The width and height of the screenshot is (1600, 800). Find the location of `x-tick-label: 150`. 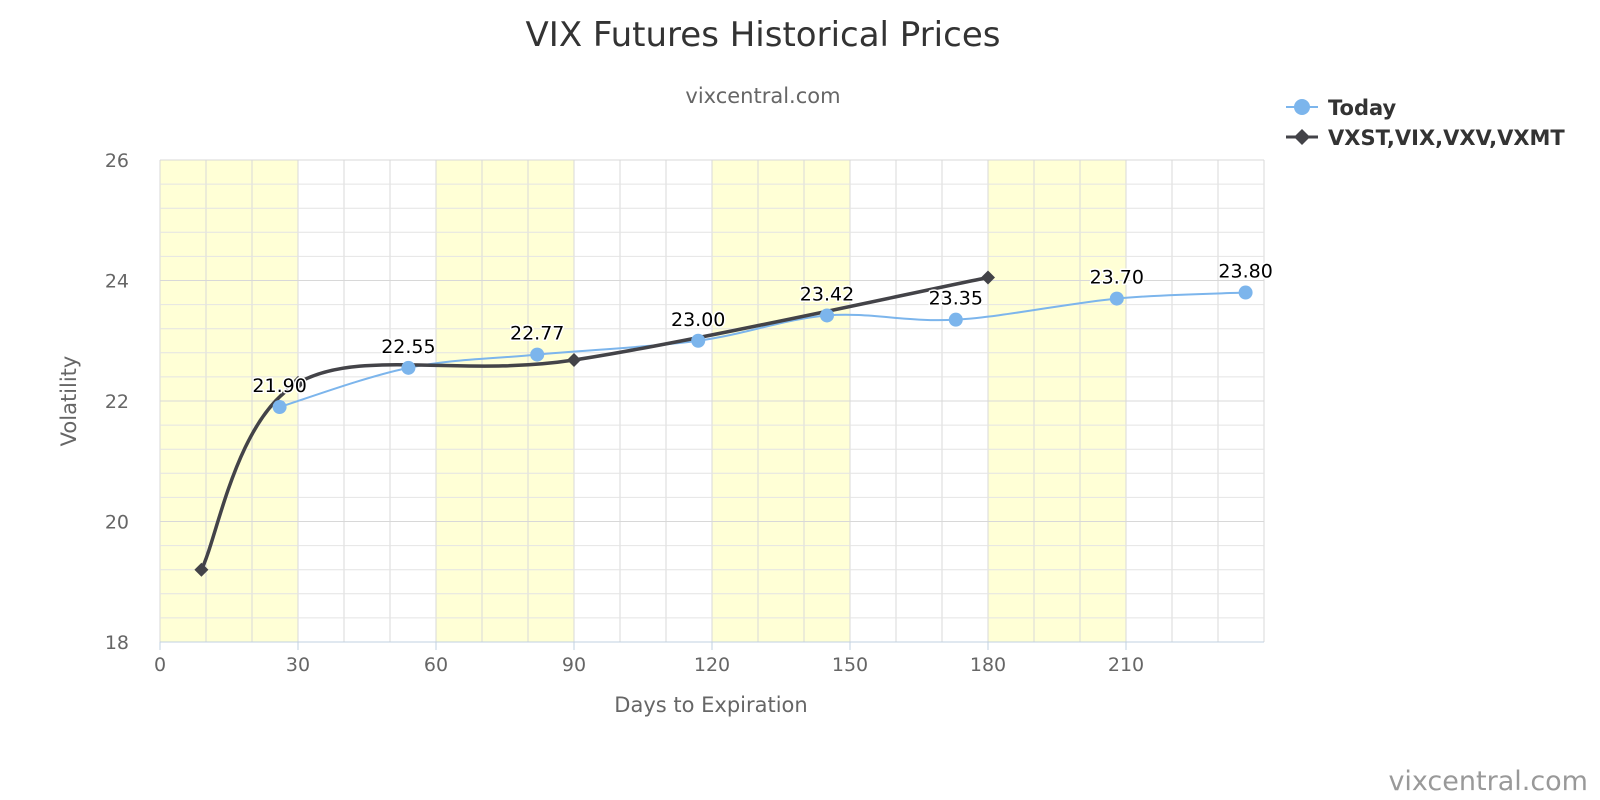

x-tick-label: 150 is located at coordinates (850, 665).